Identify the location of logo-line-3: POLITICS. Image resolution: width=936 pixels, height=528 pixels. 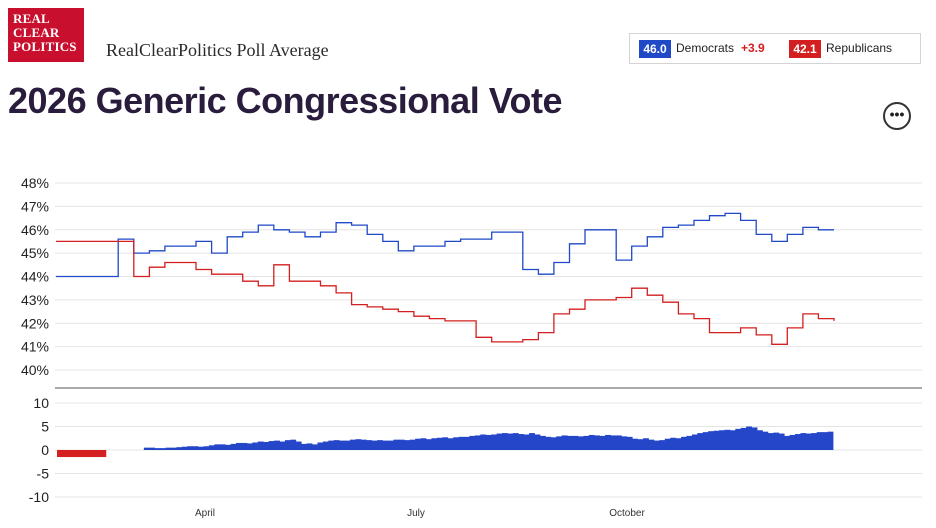
(45, 46).